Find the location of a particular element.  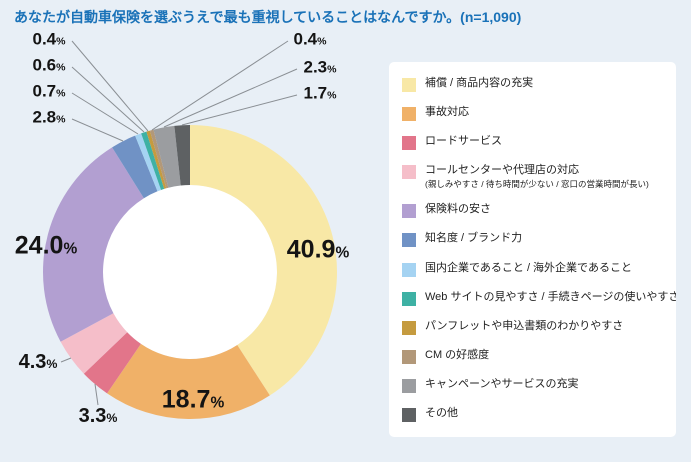

legend-item-6: 国内企業であること / 海外企業であること is located at coordinates (532, 269).